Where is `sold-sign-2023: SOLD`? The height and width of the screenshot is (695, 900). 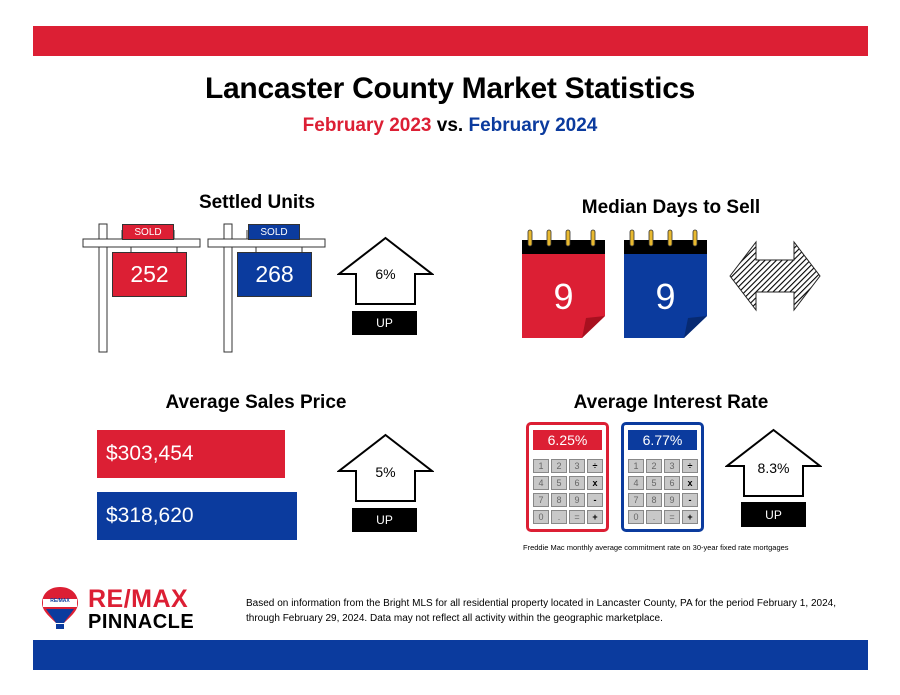 sold-sign-2023: SOLD is located at coordinates (148, 232).